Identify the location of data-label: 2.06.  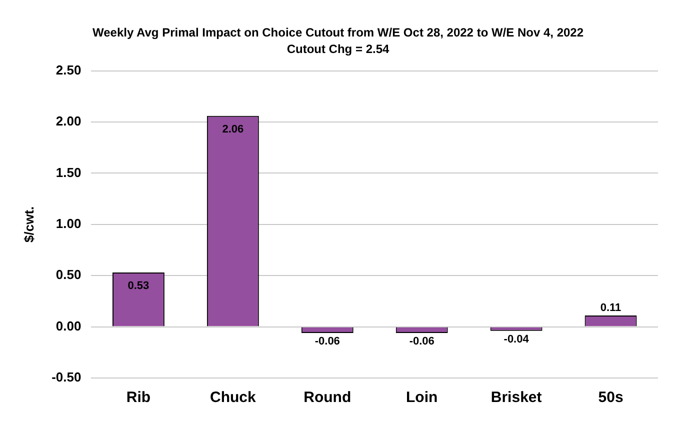
(233, 129).